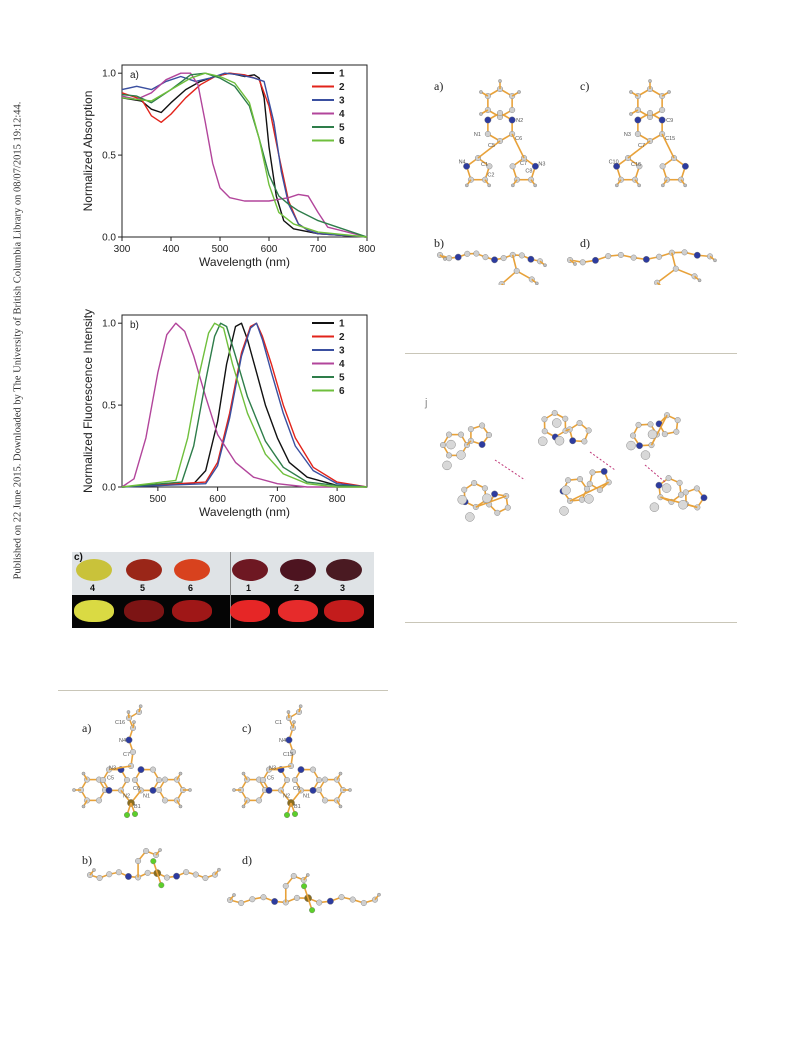 The width and height of the screenshot is (793, 1039). What do you see at coordinates (425, 403) in the screenshot?
I see `packing-label: j` at bounding box center [425, 403].